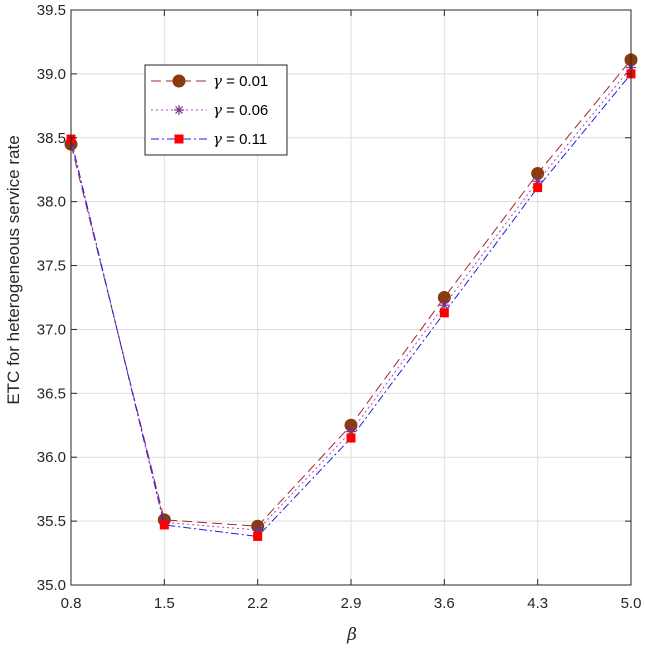  I want to click on legend-value: = 0.01, so click(245, 81).